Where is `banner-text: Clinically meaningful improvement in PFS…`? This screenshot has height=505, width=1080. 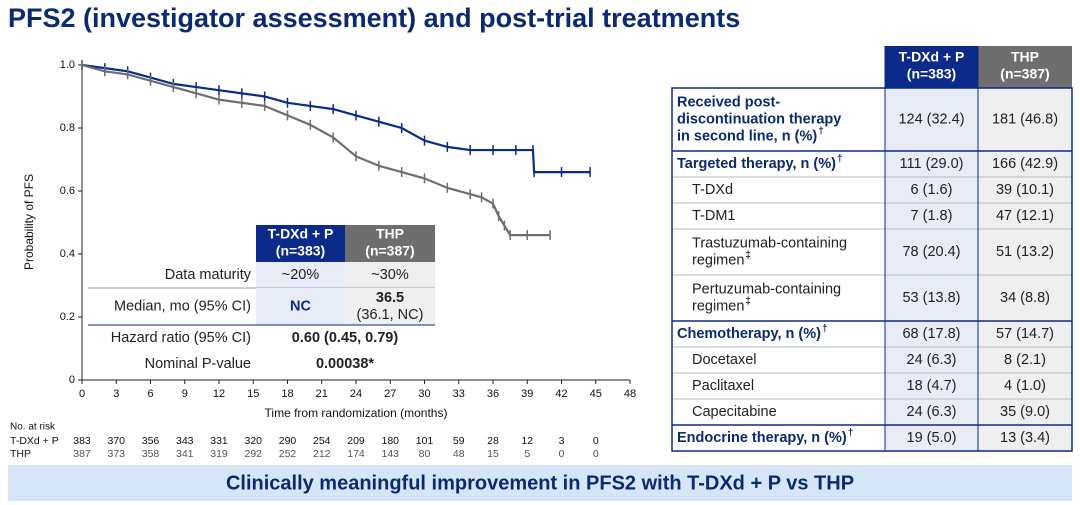 banner-text: Clinically meaningful improvement in PFS… is located at coordinates (540, 483).